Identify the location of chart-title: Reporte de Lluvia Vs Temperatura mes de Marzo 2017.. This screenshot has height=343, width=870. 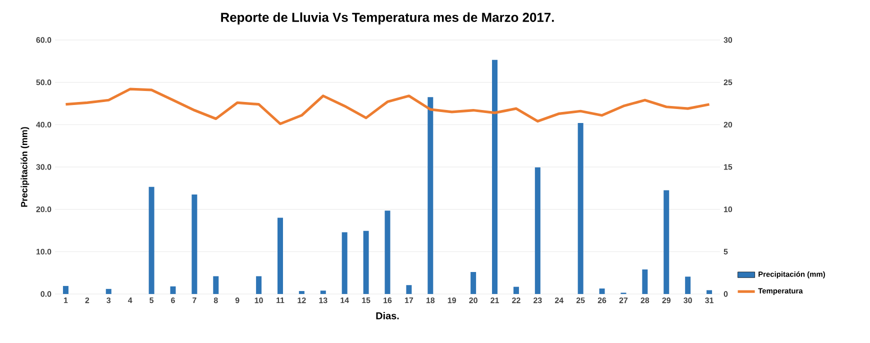
(387, 18).